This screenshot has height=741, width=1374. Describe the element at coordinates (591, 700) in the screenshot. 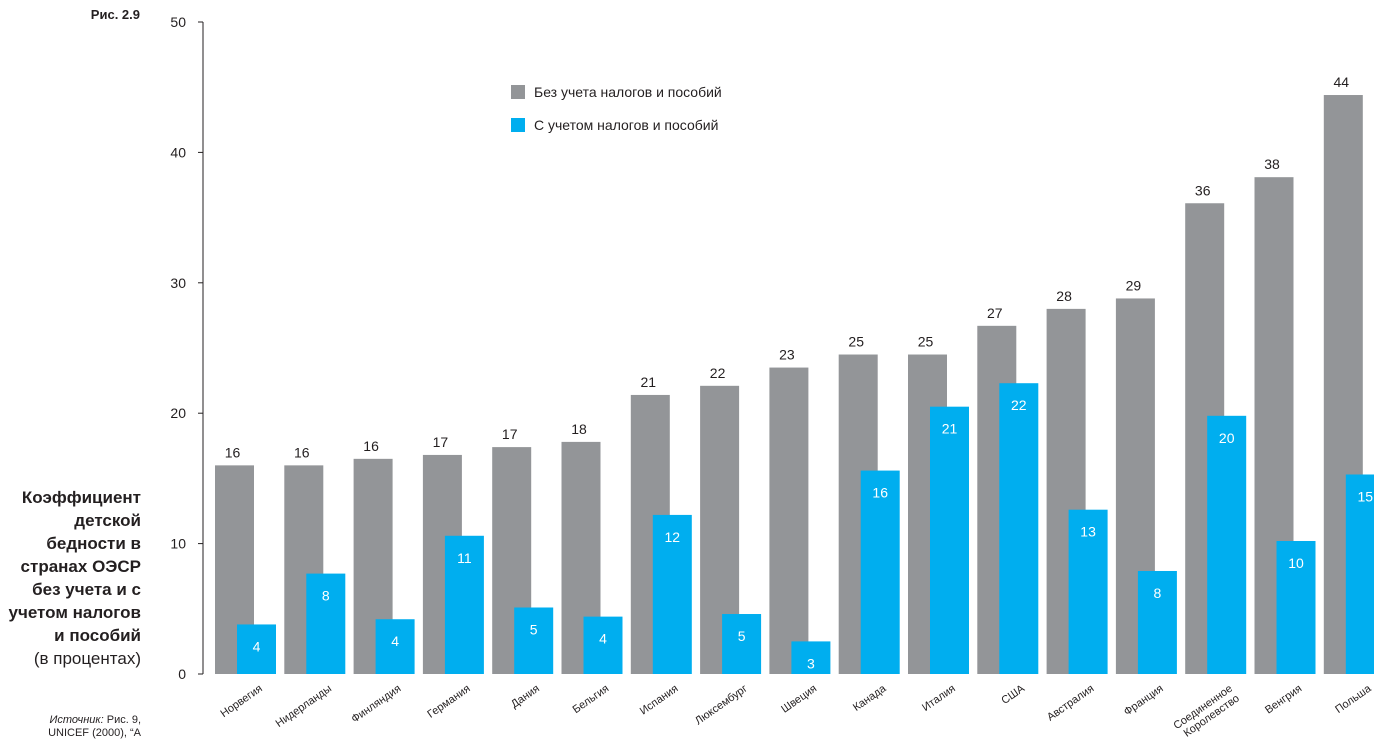

I see `category-label: Бельгия` at that location.